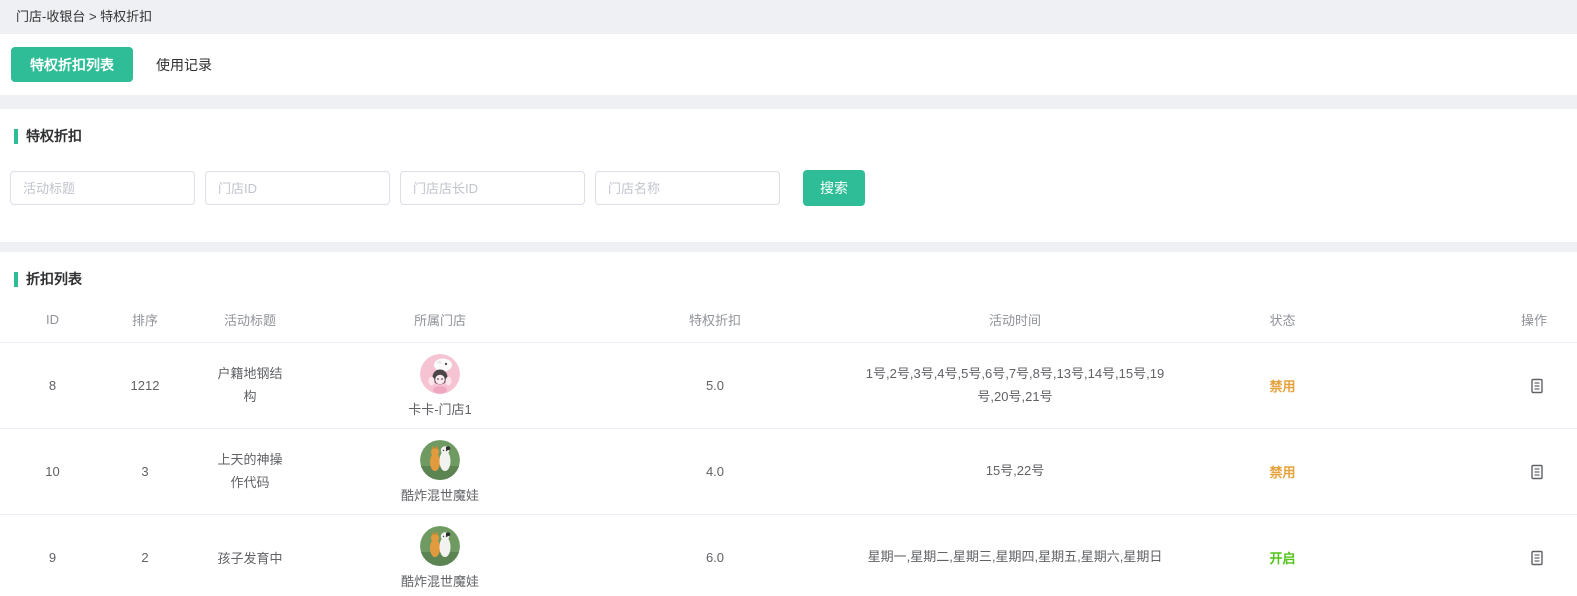 The image size is (1577, 596). Describe the element at coordinates (84, 16) in the screenshot. I see `breadcrumb: 门店-收银台 > 特权折扣` at that location.